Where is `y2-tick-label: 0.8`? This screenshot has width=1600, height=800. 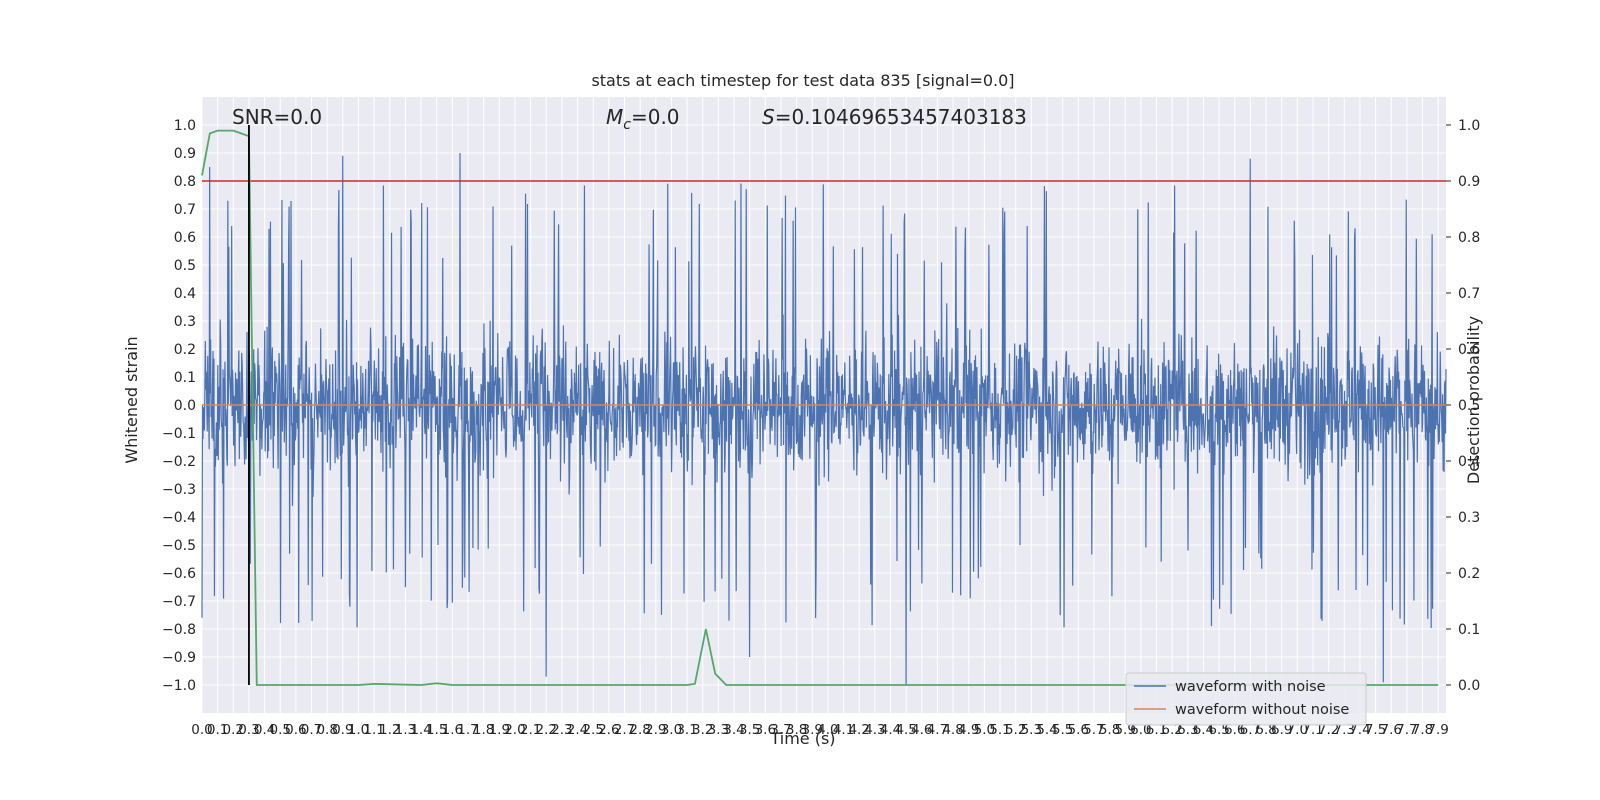 y2-tick-label: 0.8 is located at coordinates (1469, 238).